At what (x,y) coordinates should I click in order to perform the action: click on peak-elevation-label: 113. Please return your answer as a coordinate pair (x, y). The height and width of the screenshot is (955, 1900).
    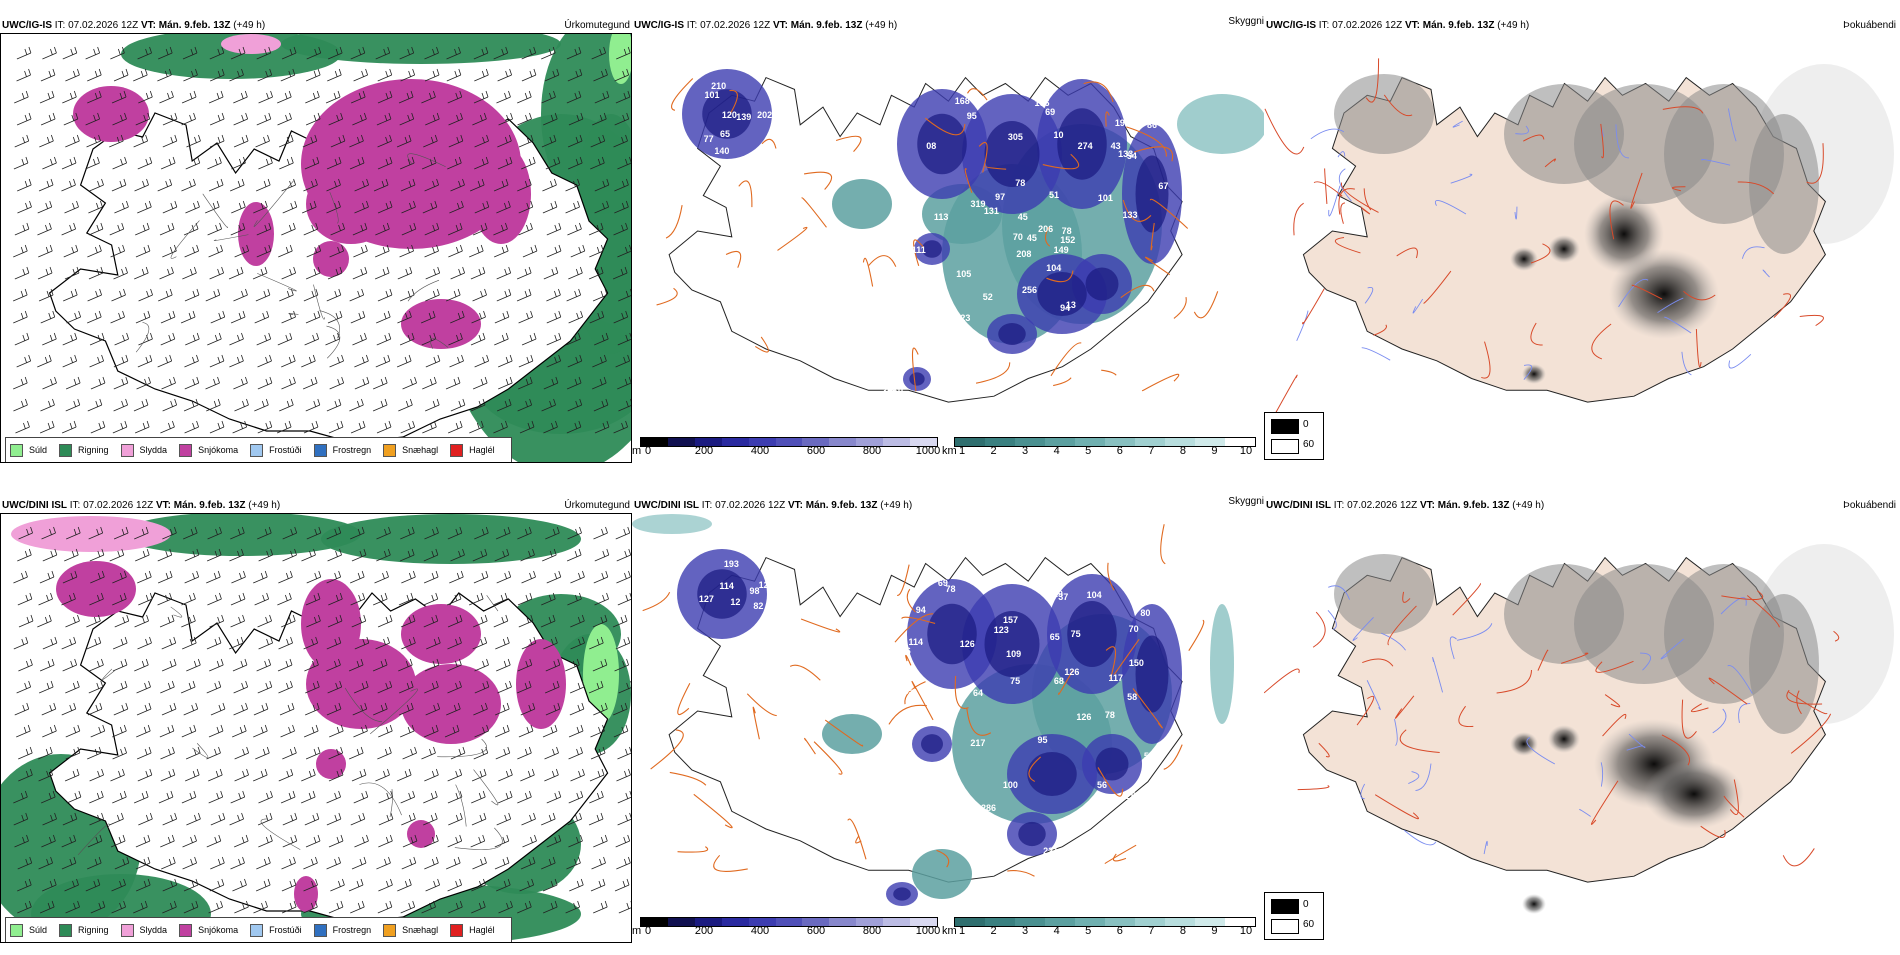
    Looking at the image, I should click on (941, 216).